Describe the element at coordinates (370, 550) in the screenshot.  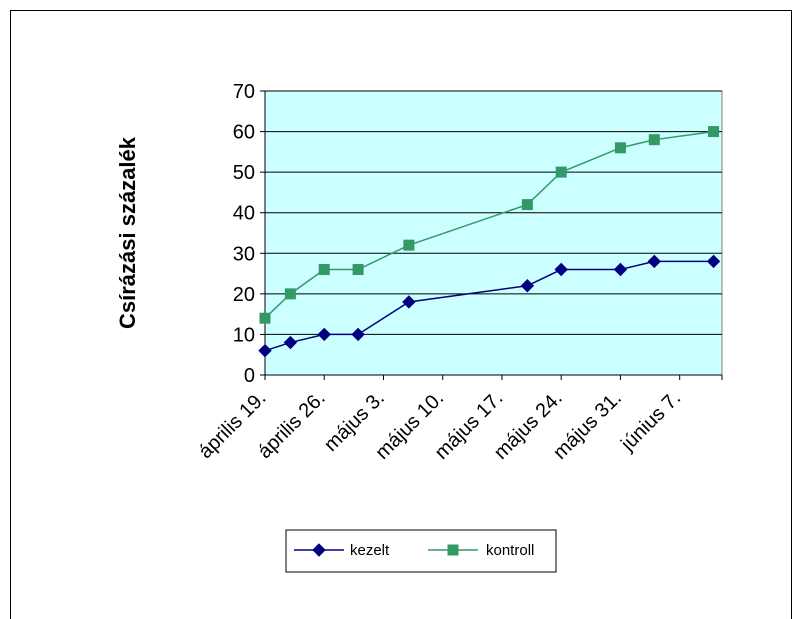
I see `legend-label-kezelt: kezelt` at that location.